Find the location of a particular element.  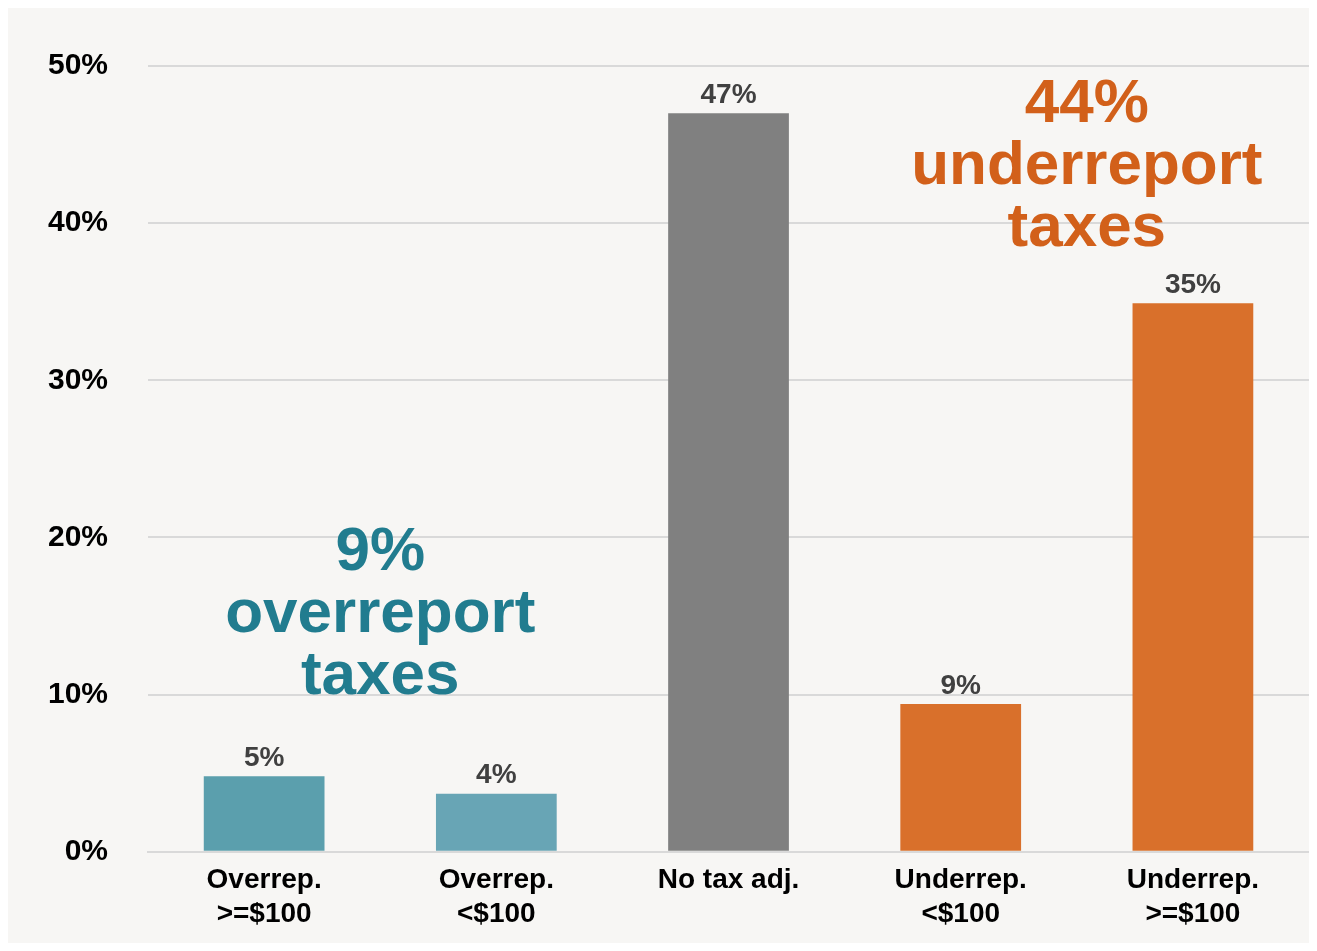

y-tick-label: 20% is located at coordinates (78, 535).